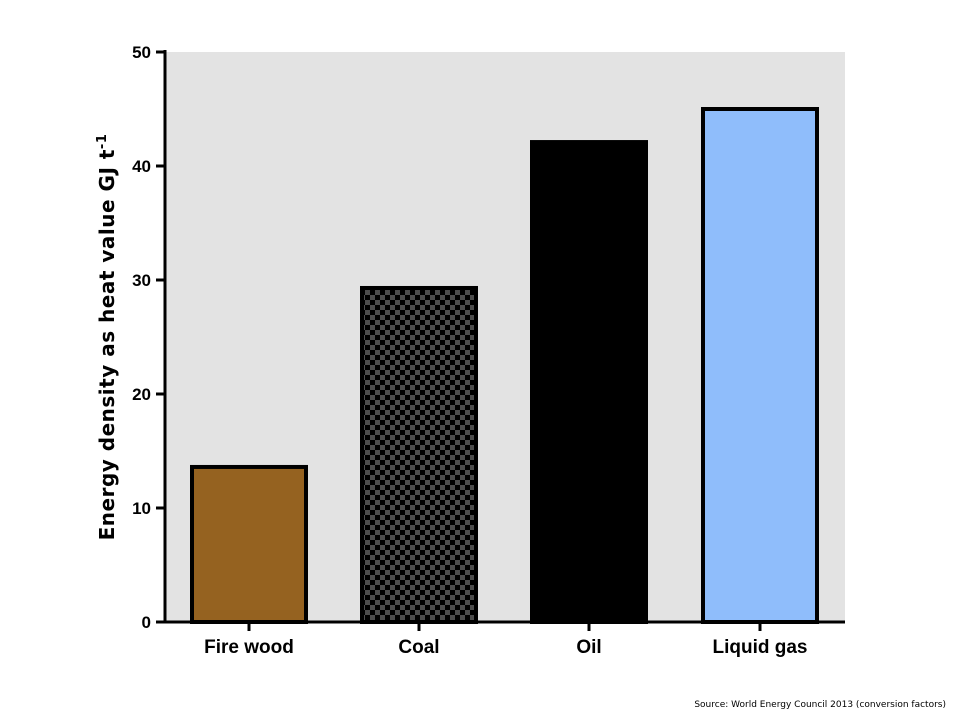  What do you see at coordinates (141, 280) in the screenshot?
I see `y-tick-label: 30` at bounding box center [141, 280].